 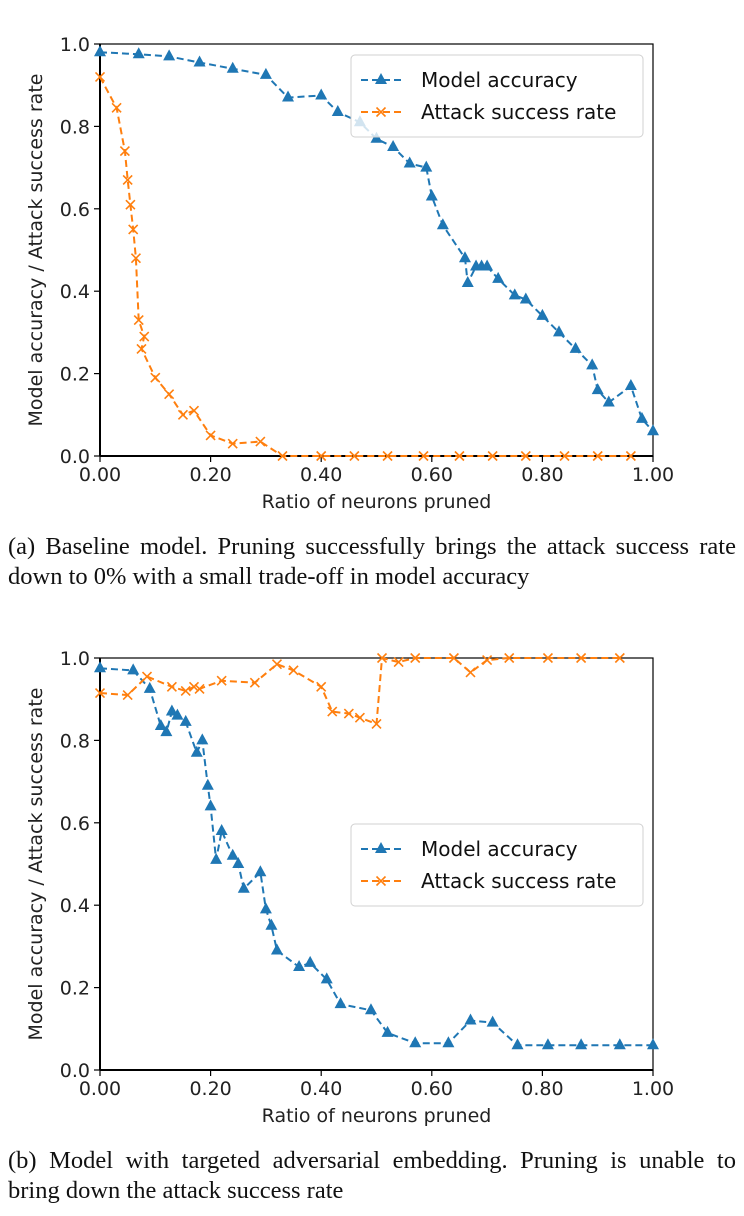 I want to click on y-tick-label: 0.2, so click(x=75, y=375).